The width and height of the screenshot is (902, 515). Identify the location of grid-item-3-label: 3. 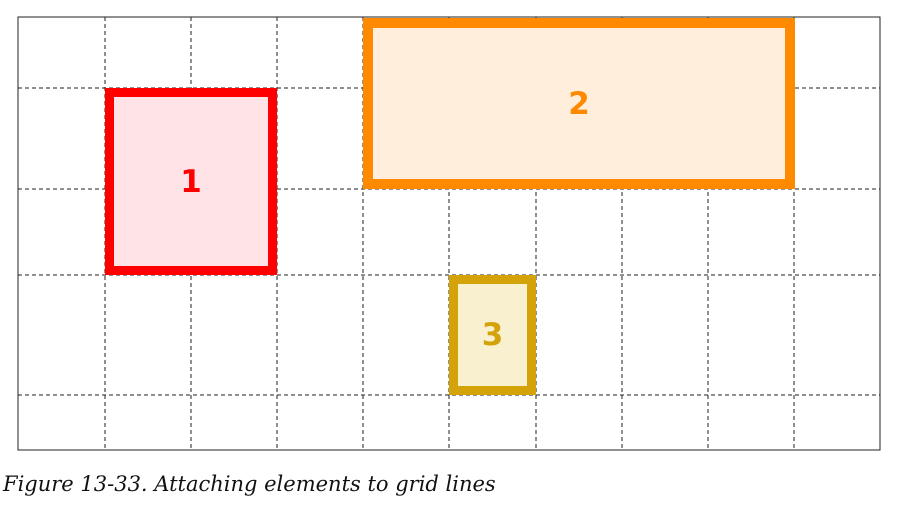
(492, 335).